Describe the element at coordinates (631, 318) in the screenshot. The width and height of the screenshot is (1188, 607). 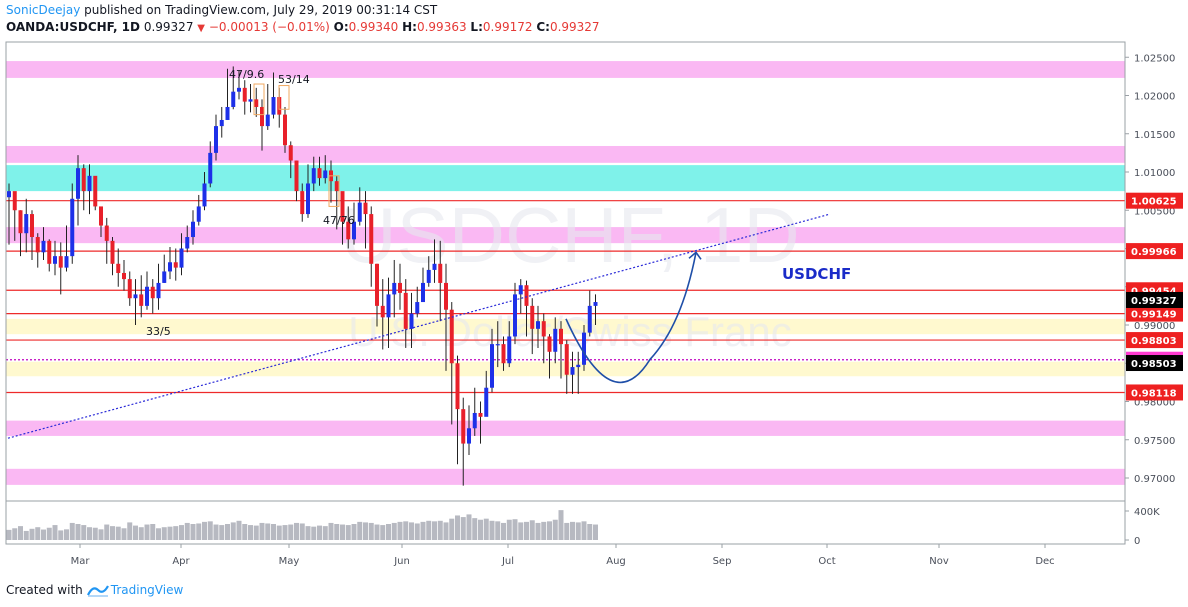
I see `projection-curve` at that location.